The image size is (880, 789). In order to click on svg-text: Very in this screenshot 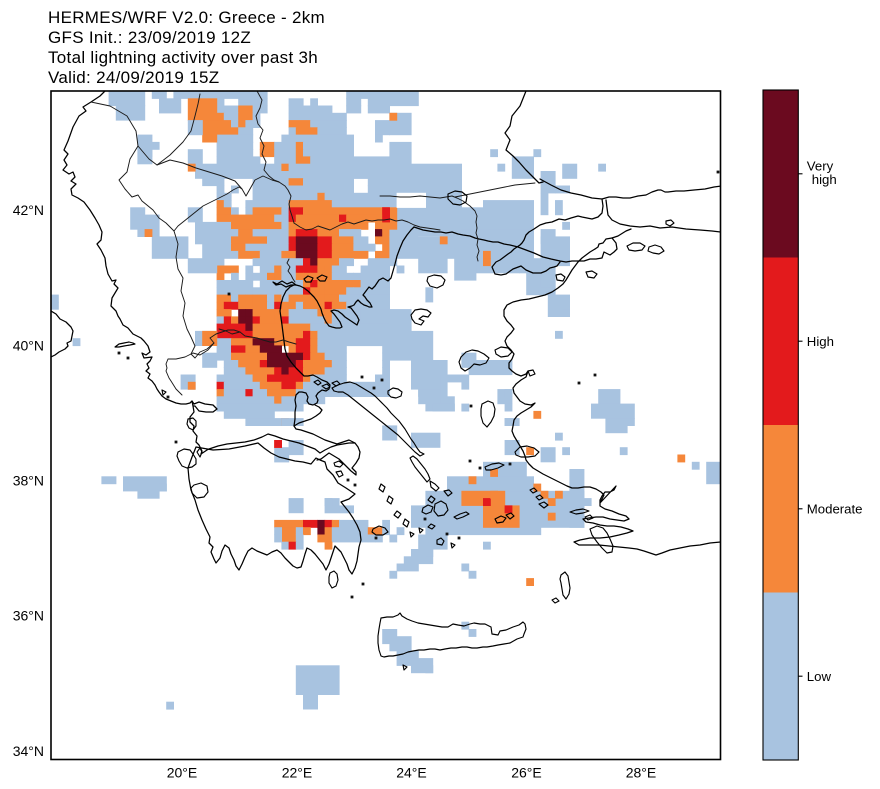, I will do `click(820, 166)`.